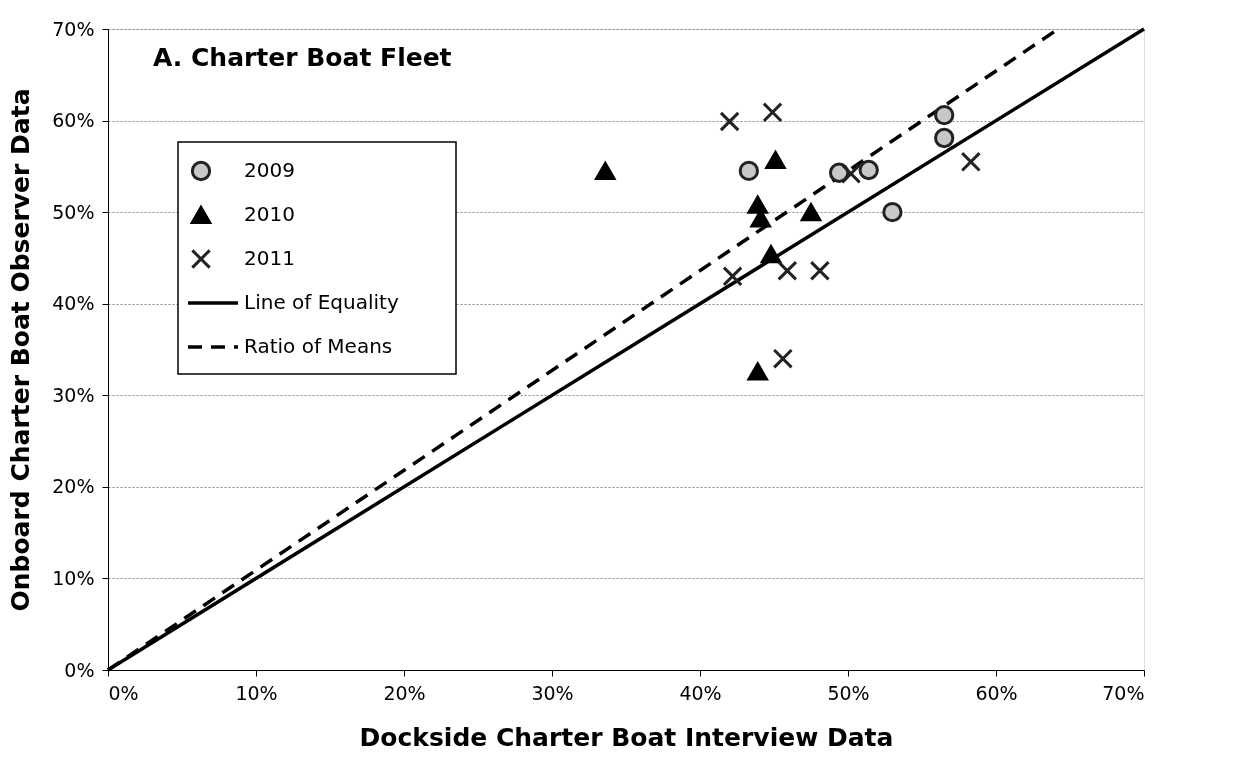 The height and width of the screenshot is (772, 1233). Describe the element at coordinates (552, 692) in the screenshot. I see `x-tick-label: 30%` at that location.